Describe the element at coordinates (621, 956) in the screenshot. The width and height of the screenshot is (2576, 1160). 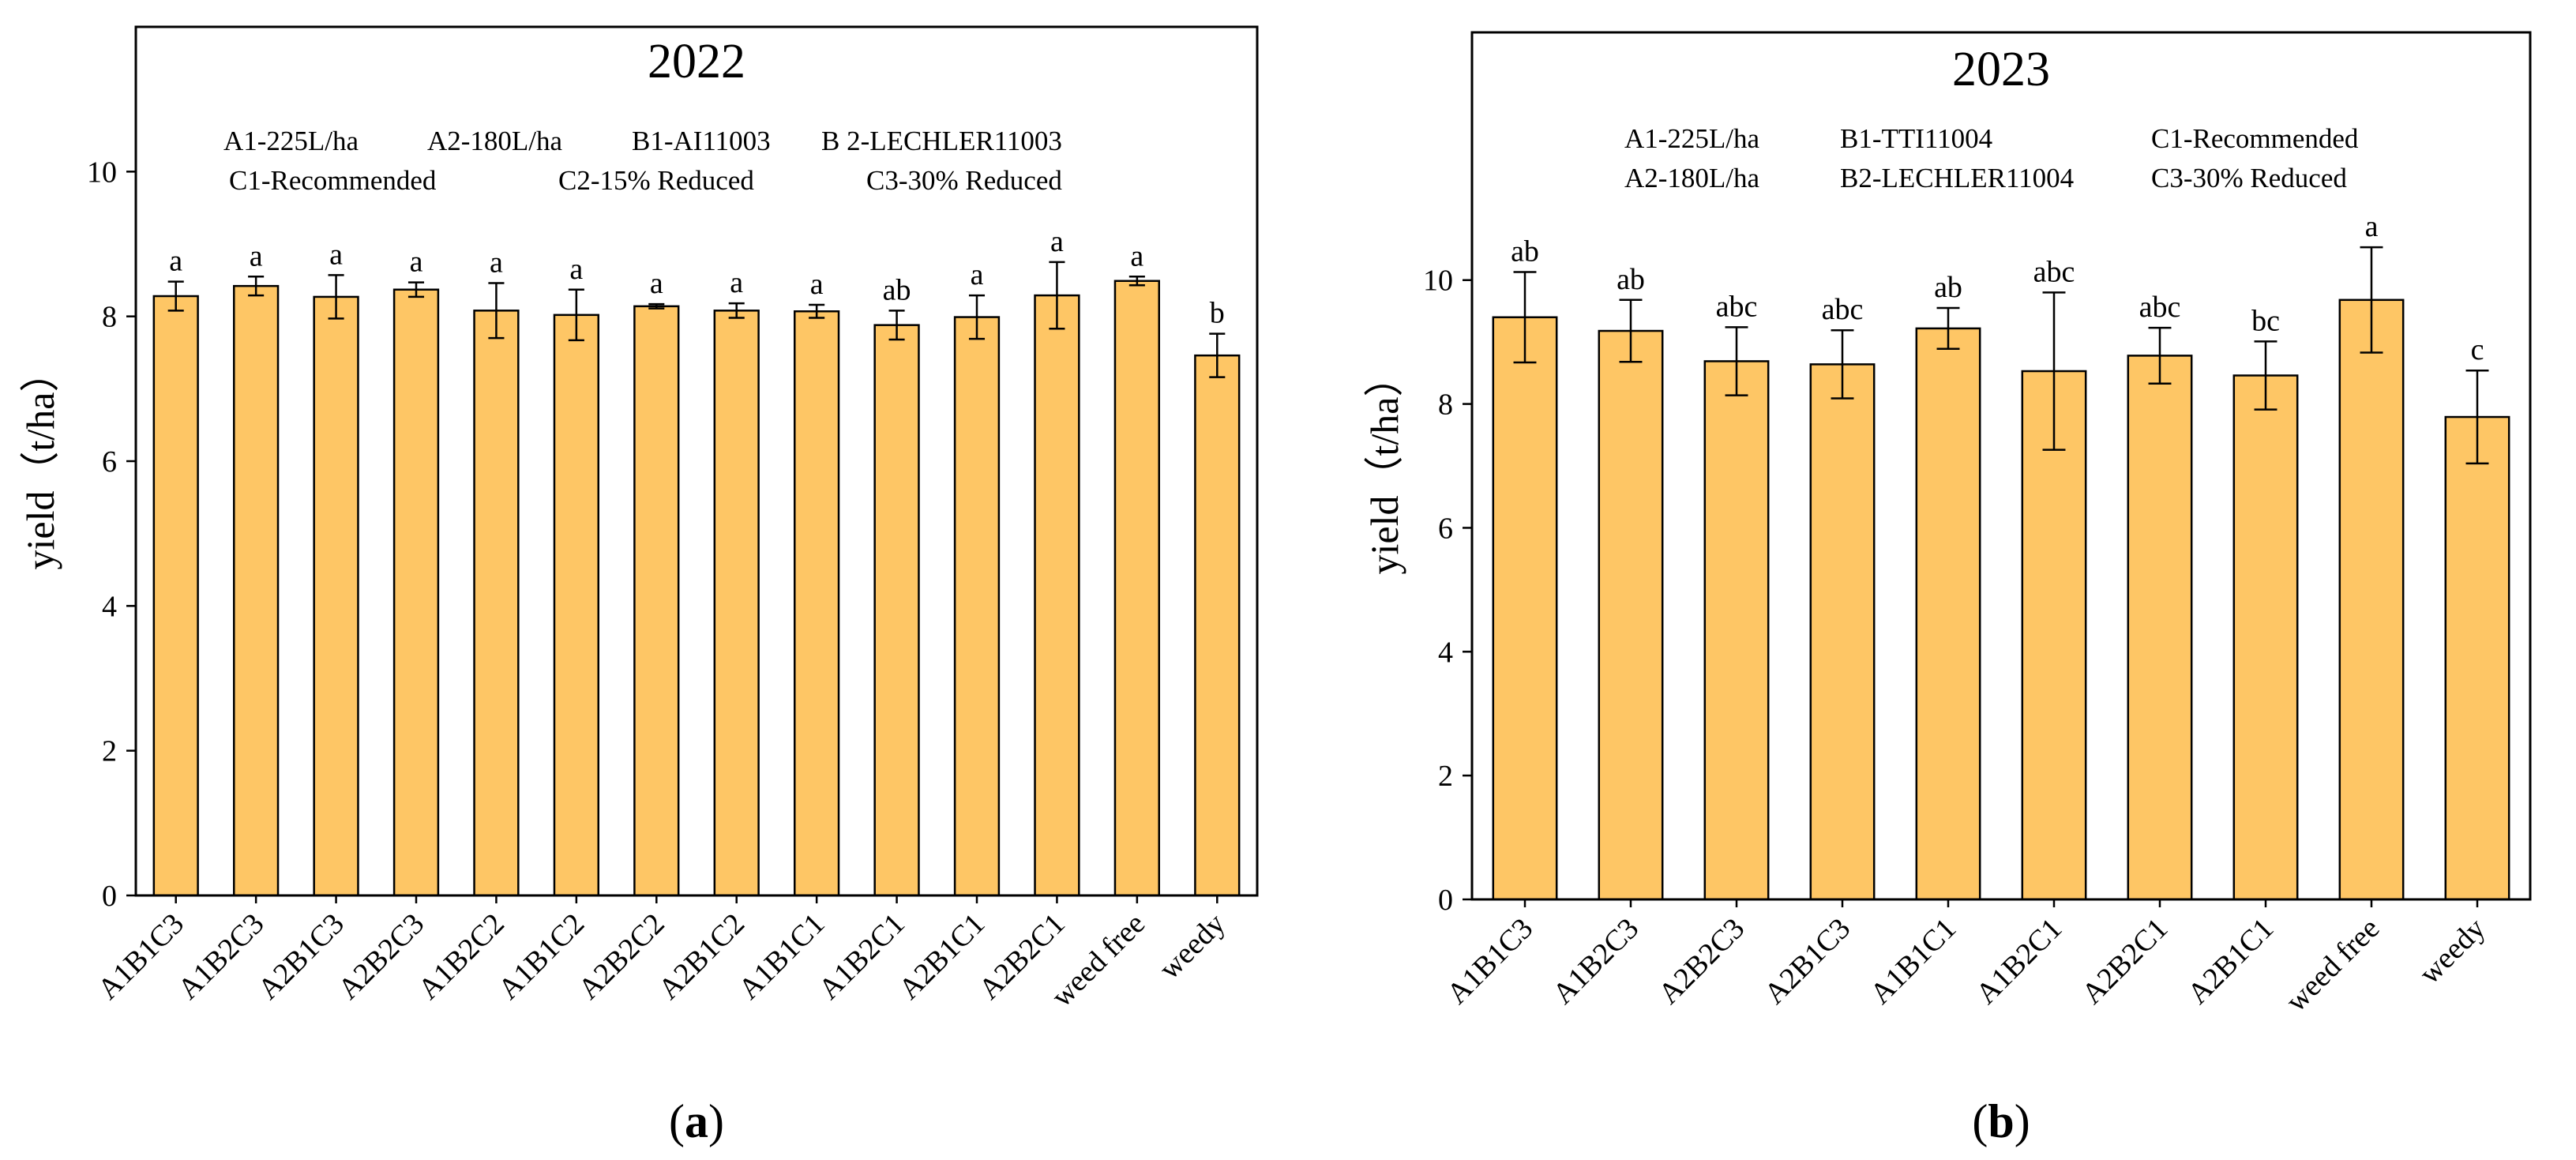
I see `x-tick-label: A2B2C2` at that location.